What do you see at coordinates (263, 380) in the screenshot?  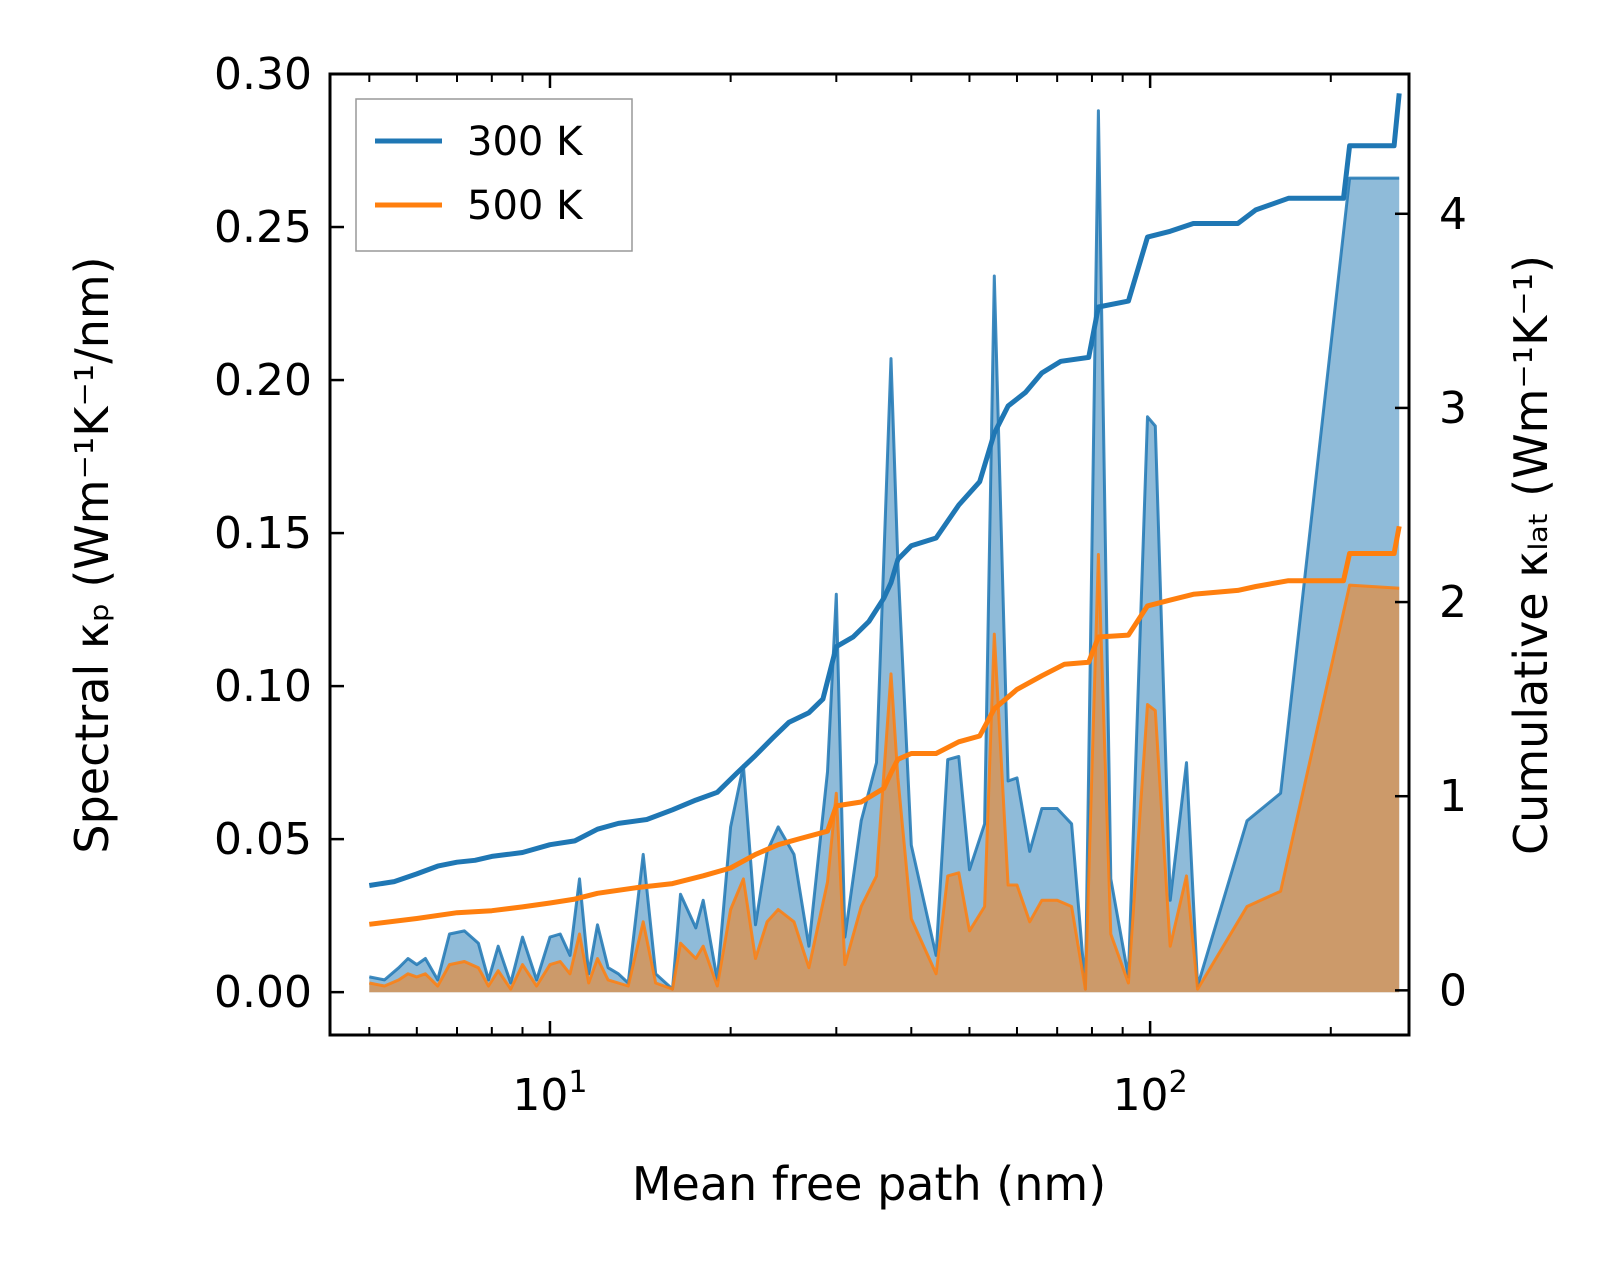 I see `y-tick-label: 0.20` at bounding box center [263, 380].